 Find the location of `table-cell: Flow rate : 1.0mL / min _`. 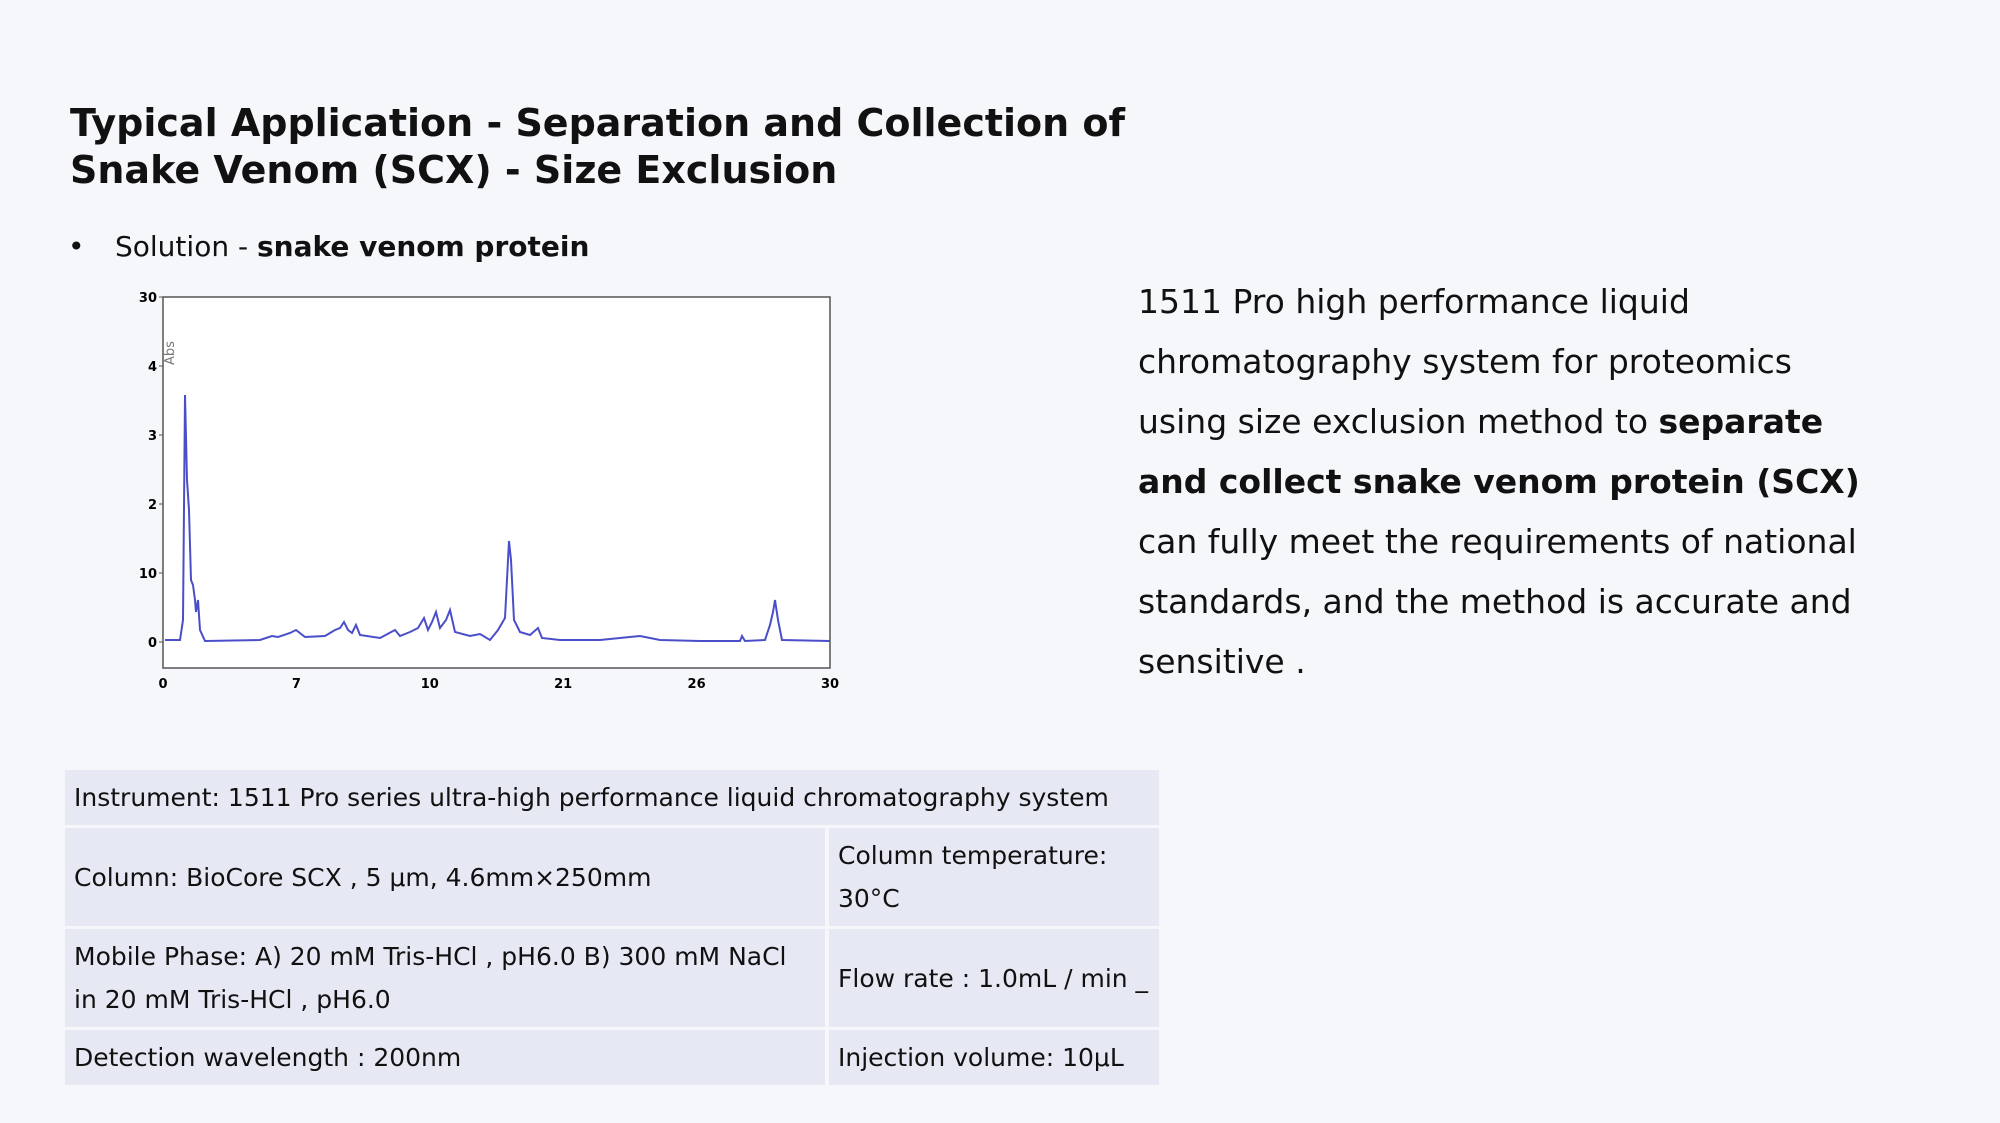

table-cell: Flow rate : 1.0mL / min _ is located at coordinates (996, 978).